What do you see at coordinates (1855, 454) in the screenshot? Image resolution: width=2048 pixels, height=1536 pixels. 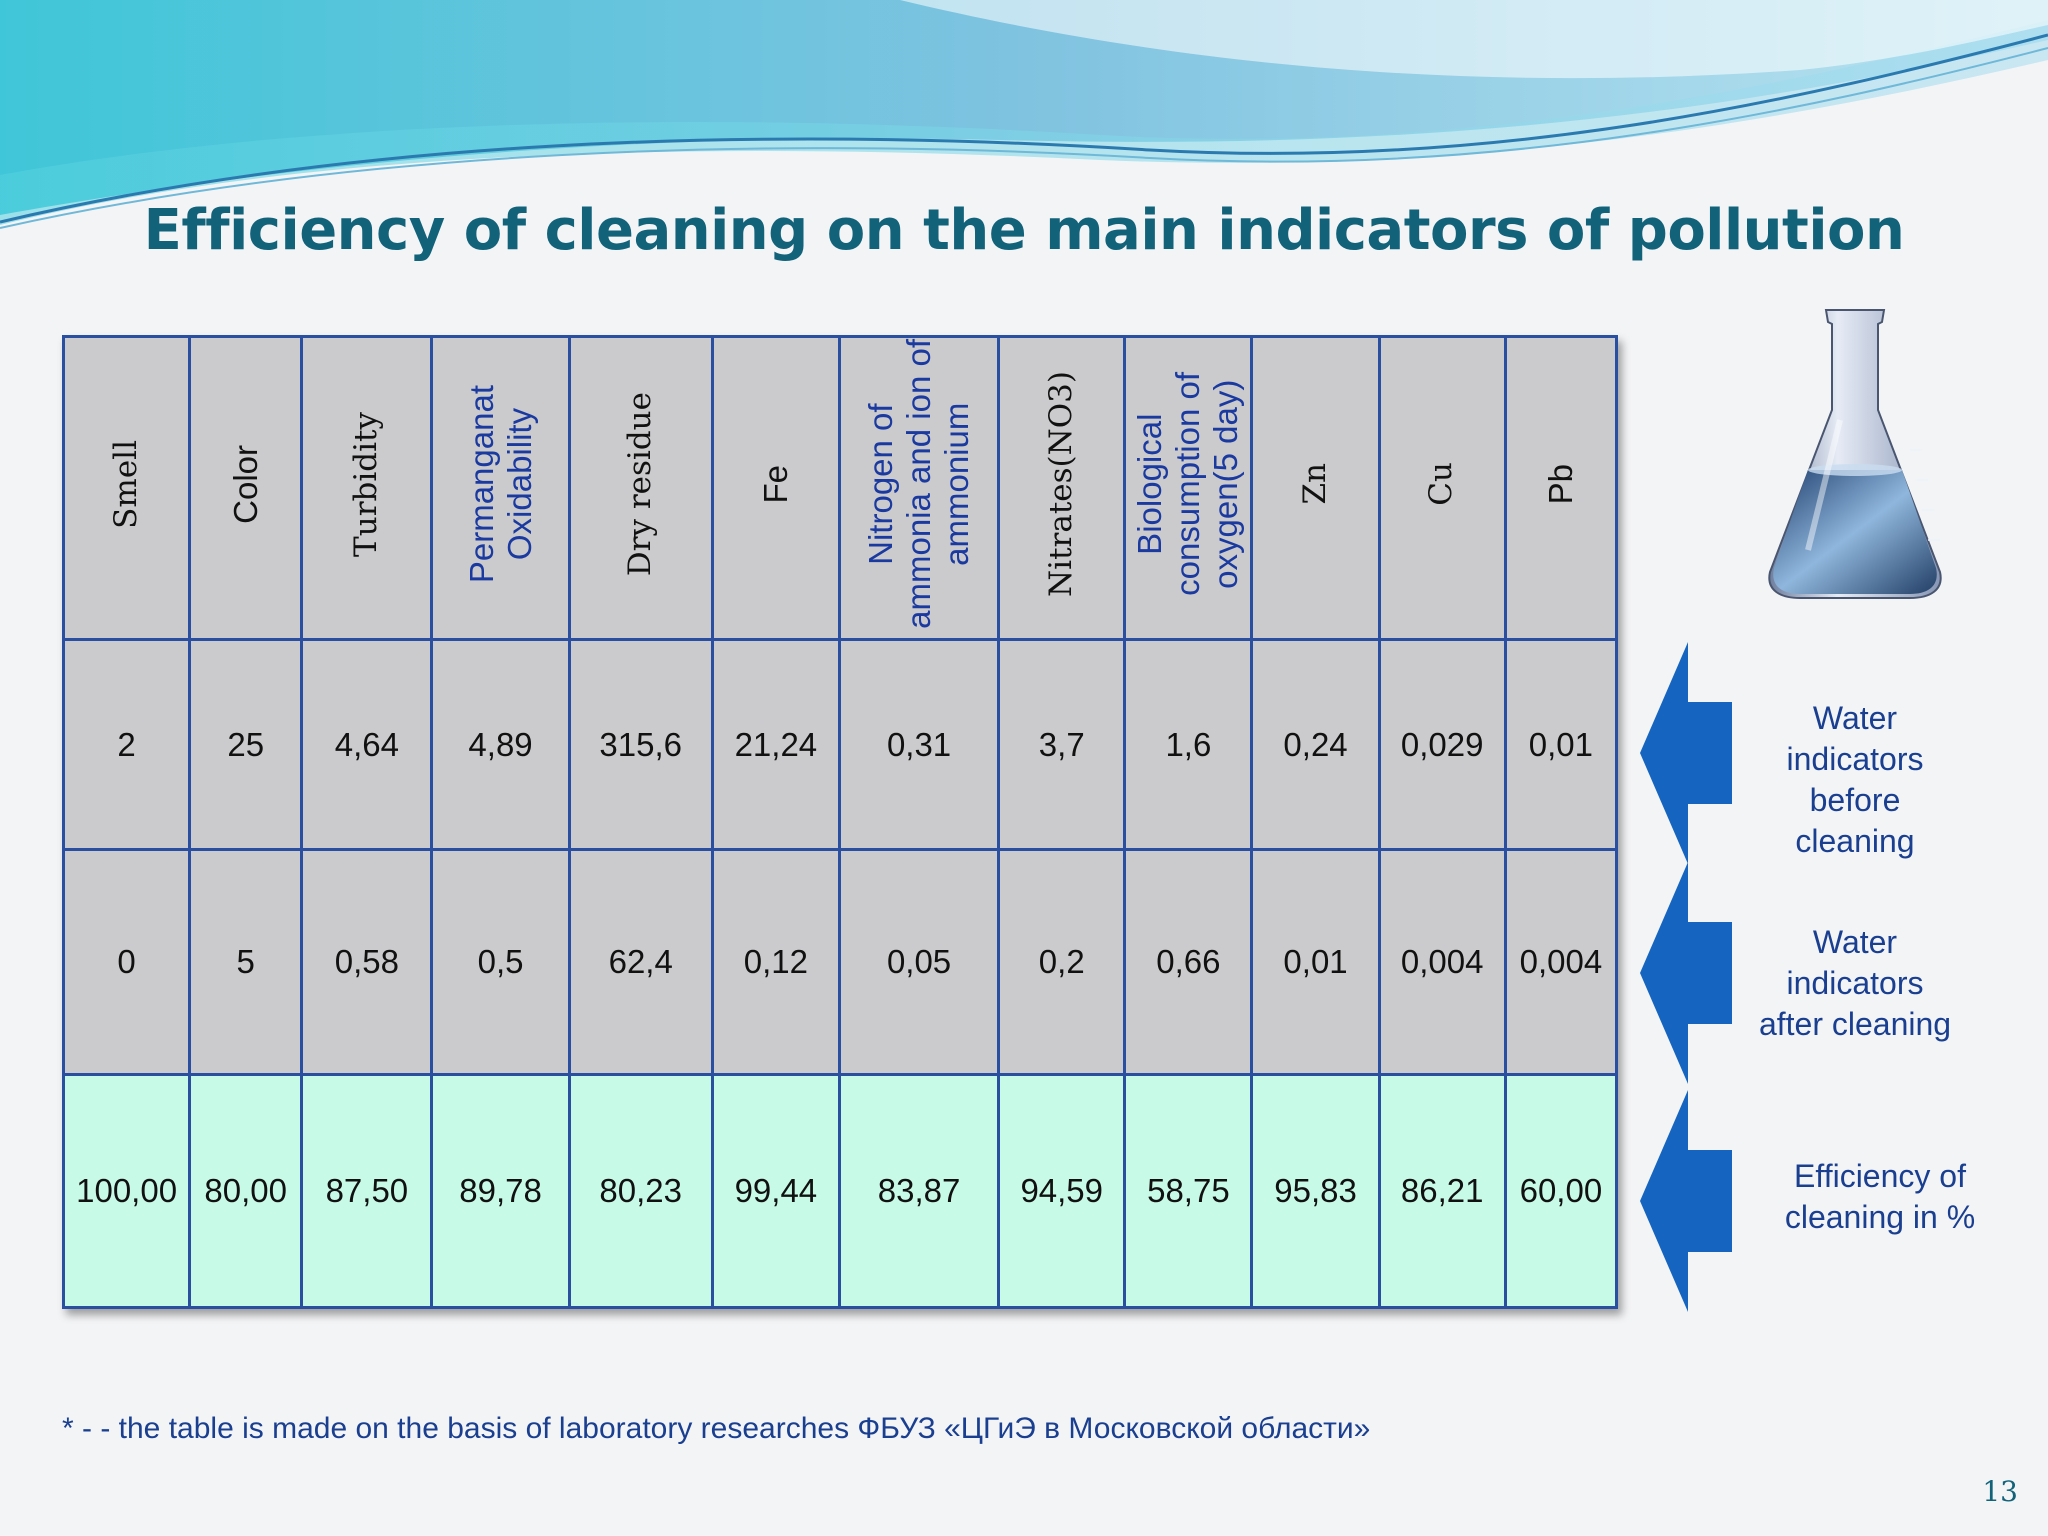 I see `erlenmeyer-flask-icon` at bounding box center [1855, 454].